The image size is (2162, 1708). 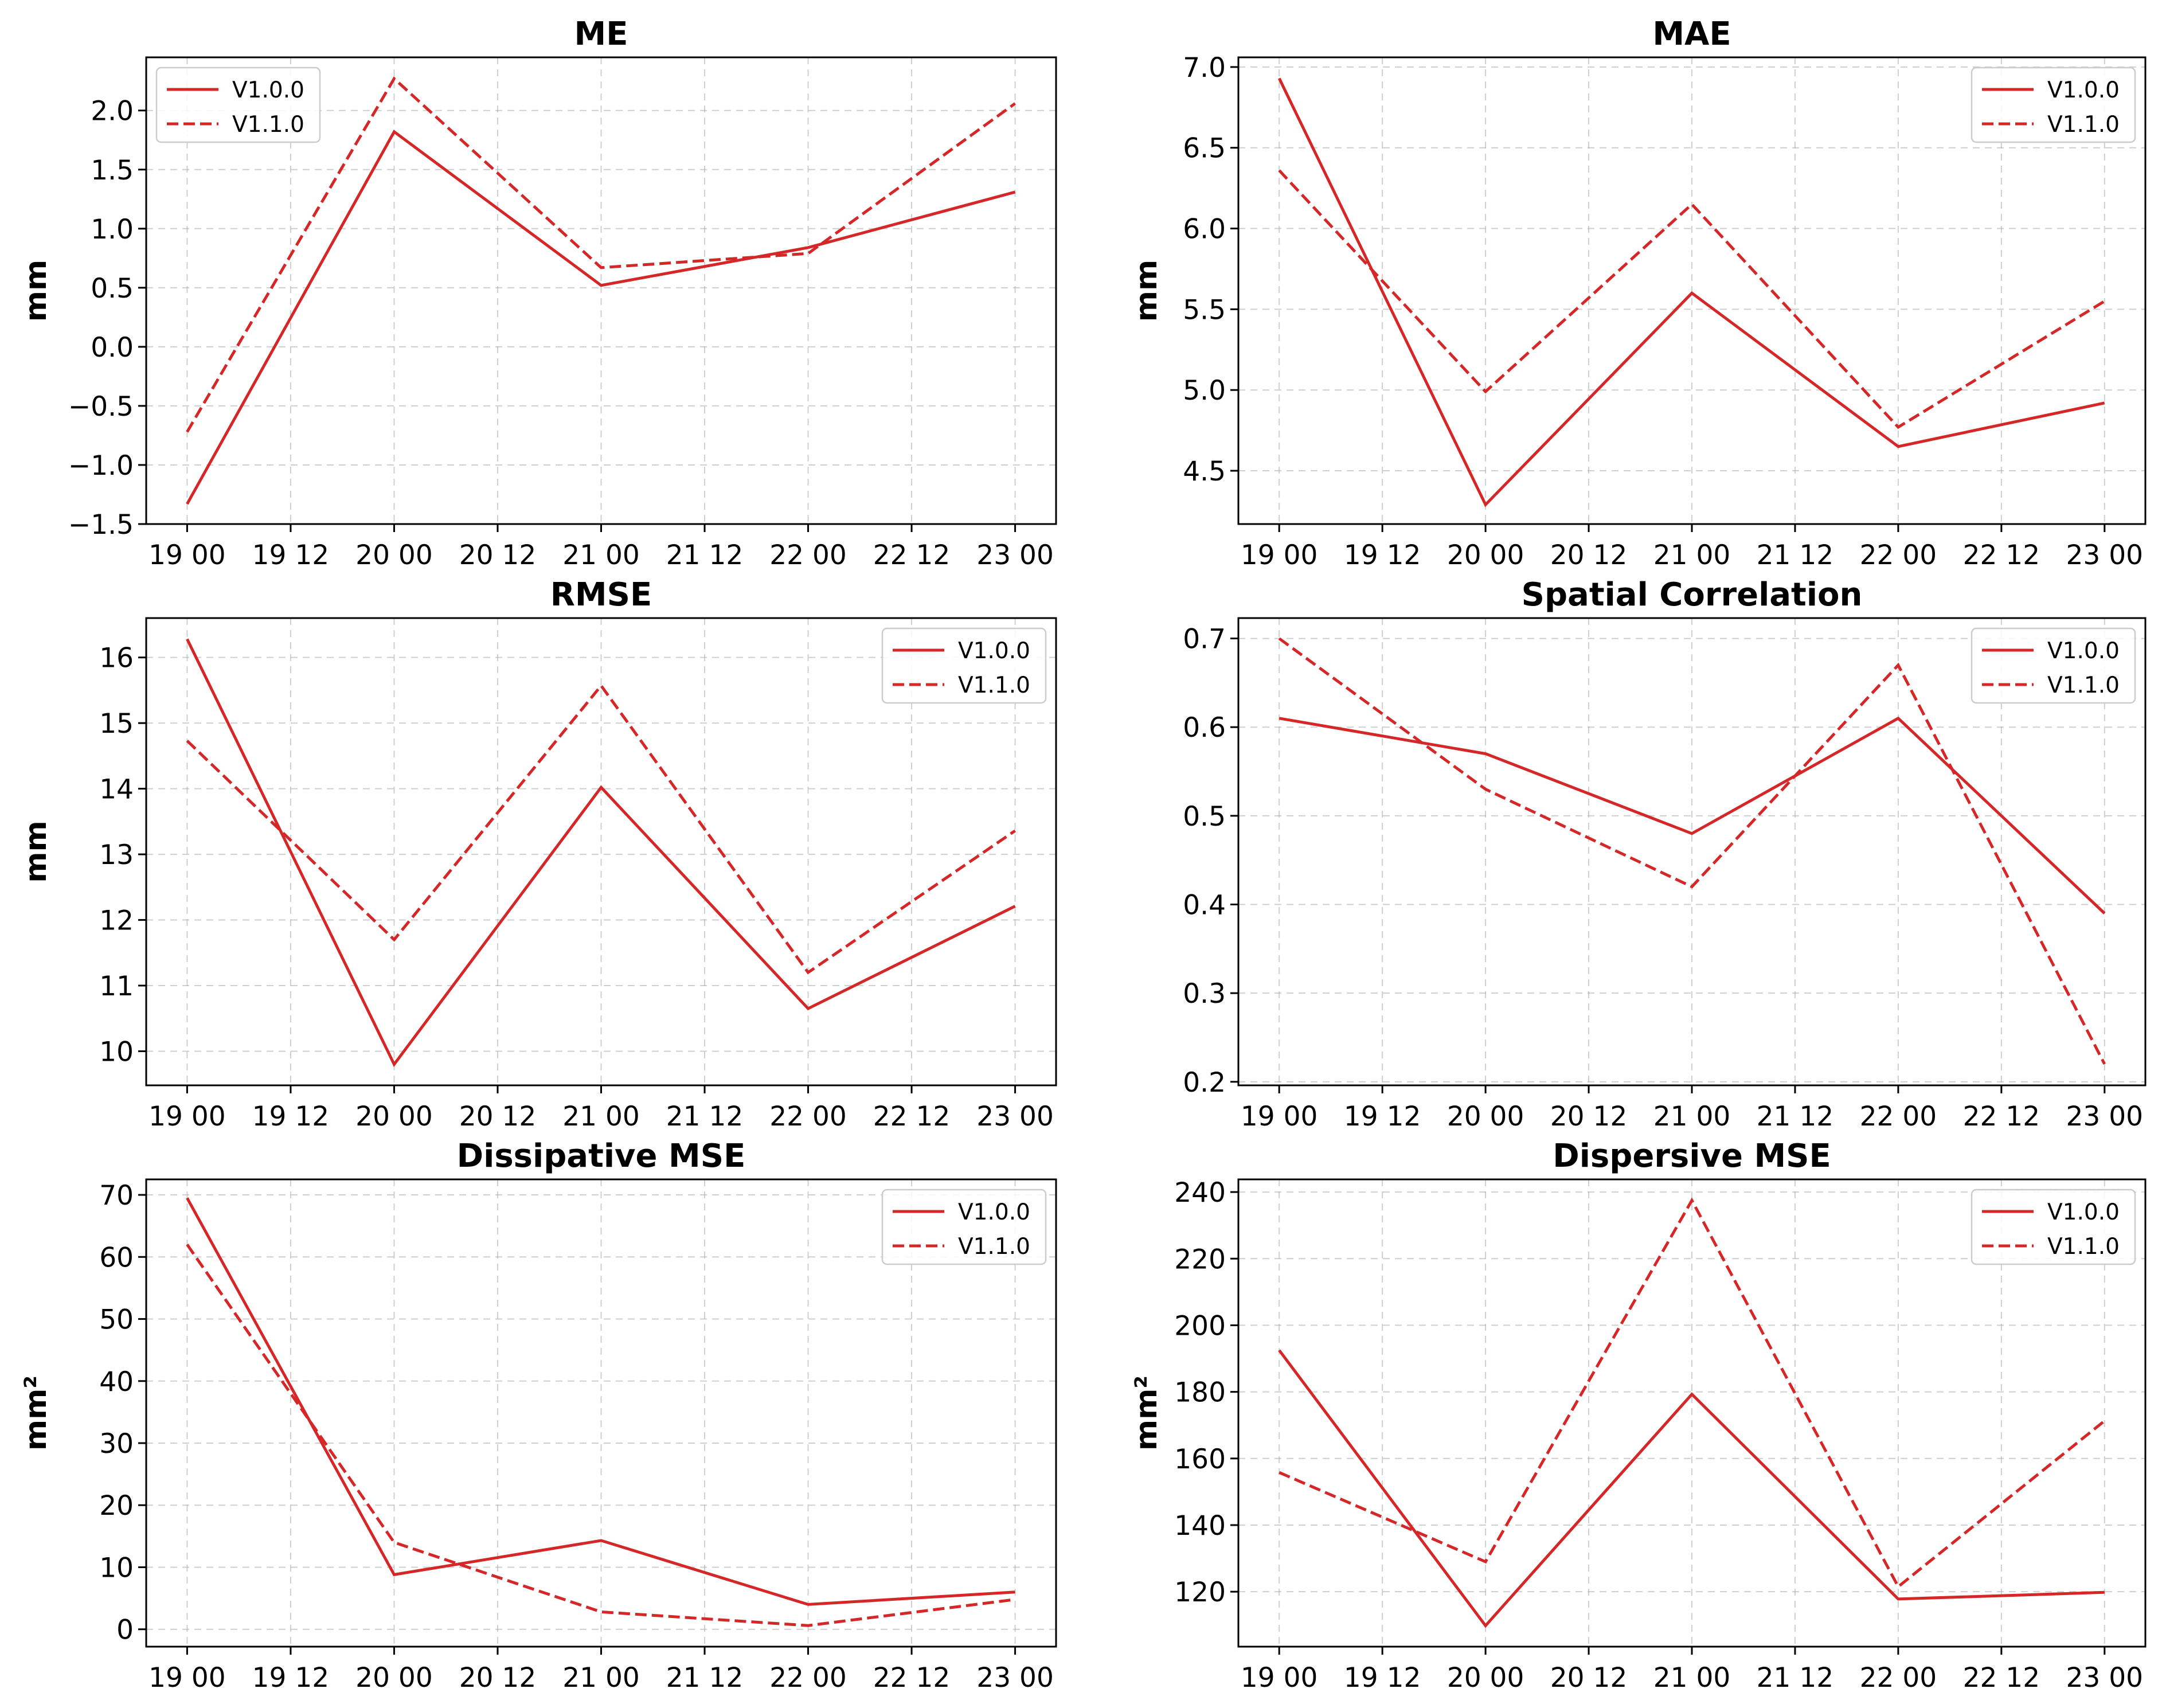 What do you see at coordinates (101, 466) in the screenshot?
I see `y-tick-label: −1.0` at bounding box center [101, 466].